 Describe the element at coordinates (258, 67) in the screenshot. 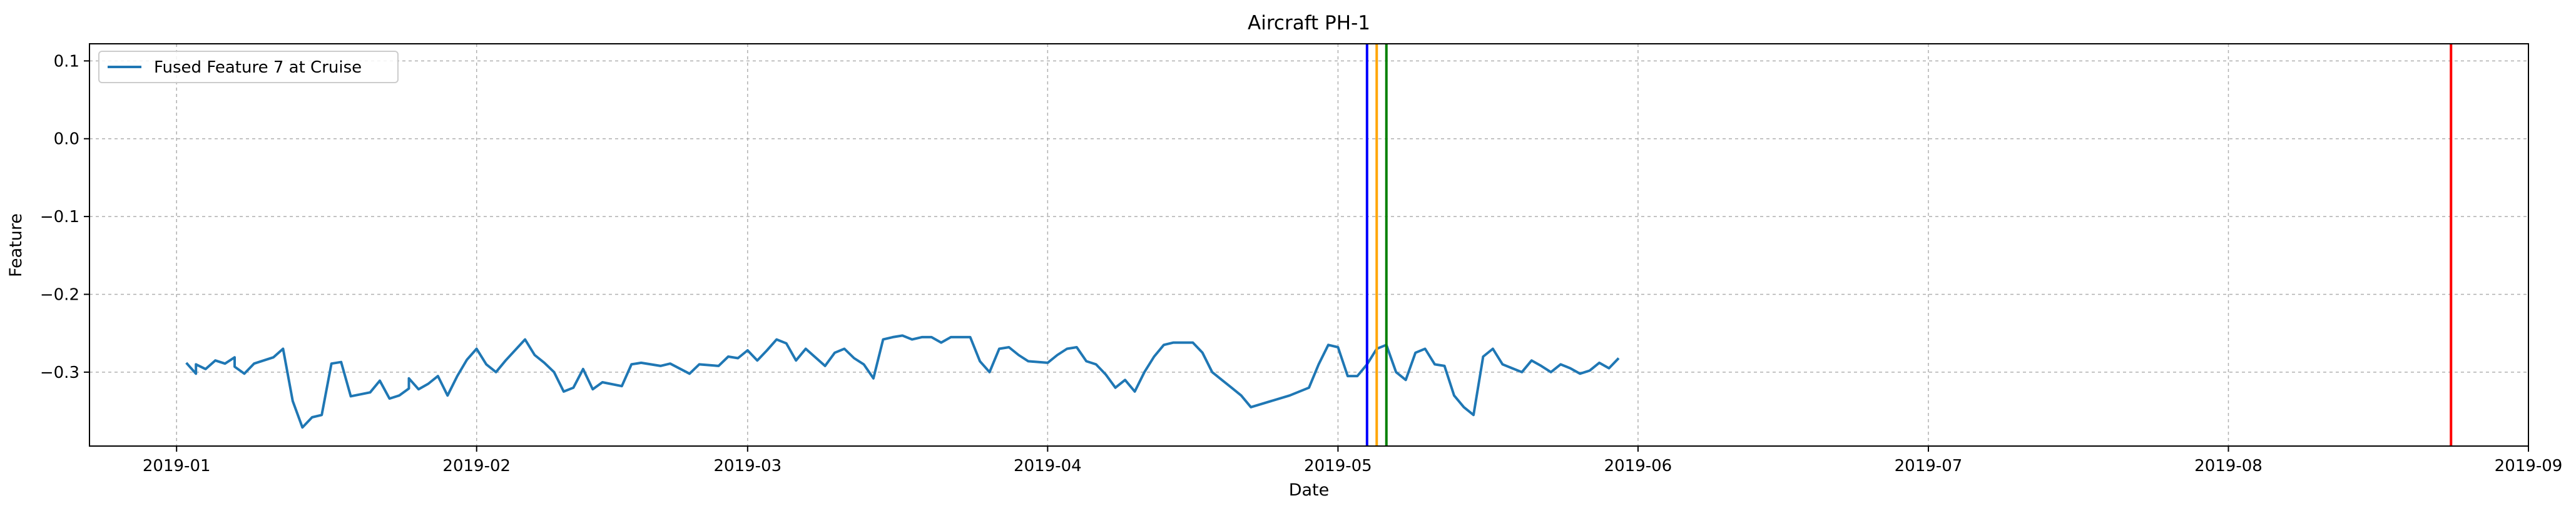

I see `legend-label: Fused Feature 7 at Cruise` at that location.